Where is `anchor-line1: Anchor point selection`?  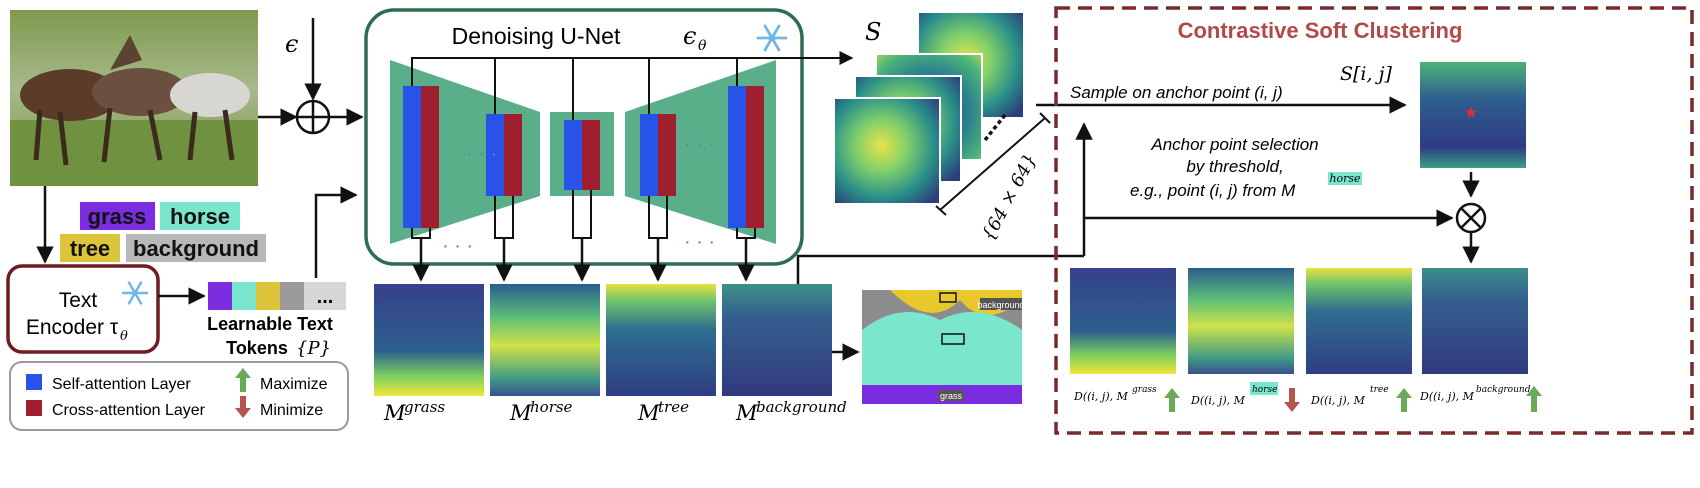
anchor-line1: Anchor point selection is located at coordinates (1234, 144).